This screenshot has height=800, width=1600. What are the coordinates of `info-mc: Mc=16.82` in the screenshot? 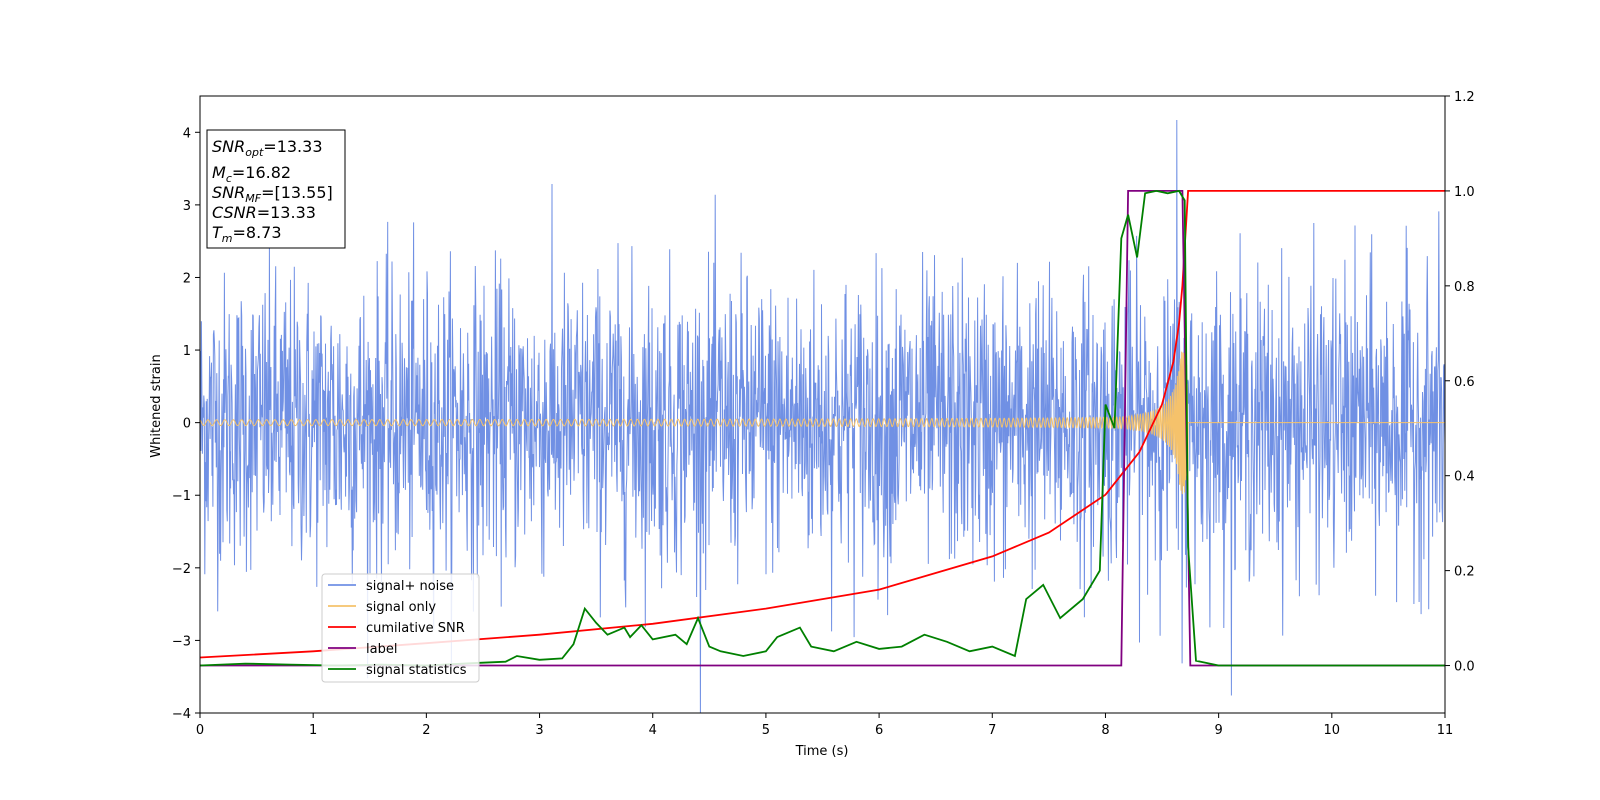 It's located at (251, 174).